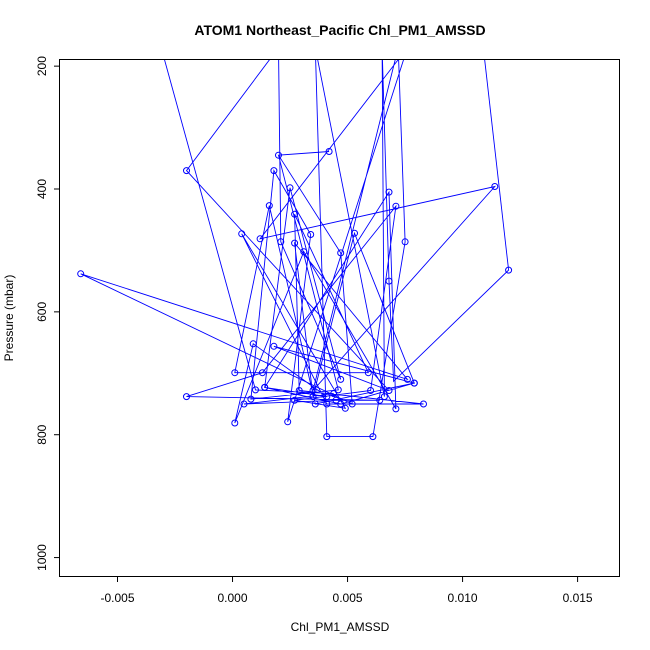 This screenshot has height=650, width=650. What do you see at coordinates (42, 557) in the screenshot?
I see `y-tick-label: 1000` at bounding box center [42, 557].